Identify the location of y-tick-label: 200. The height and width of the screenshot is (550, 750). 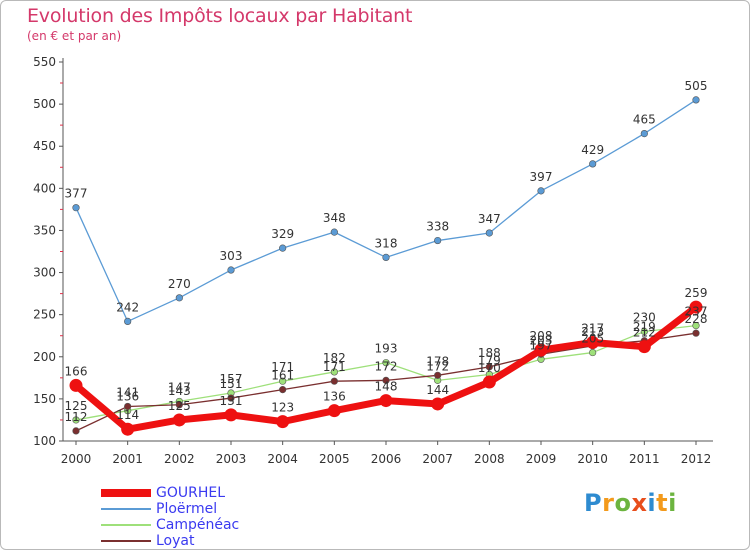
(44, 357).